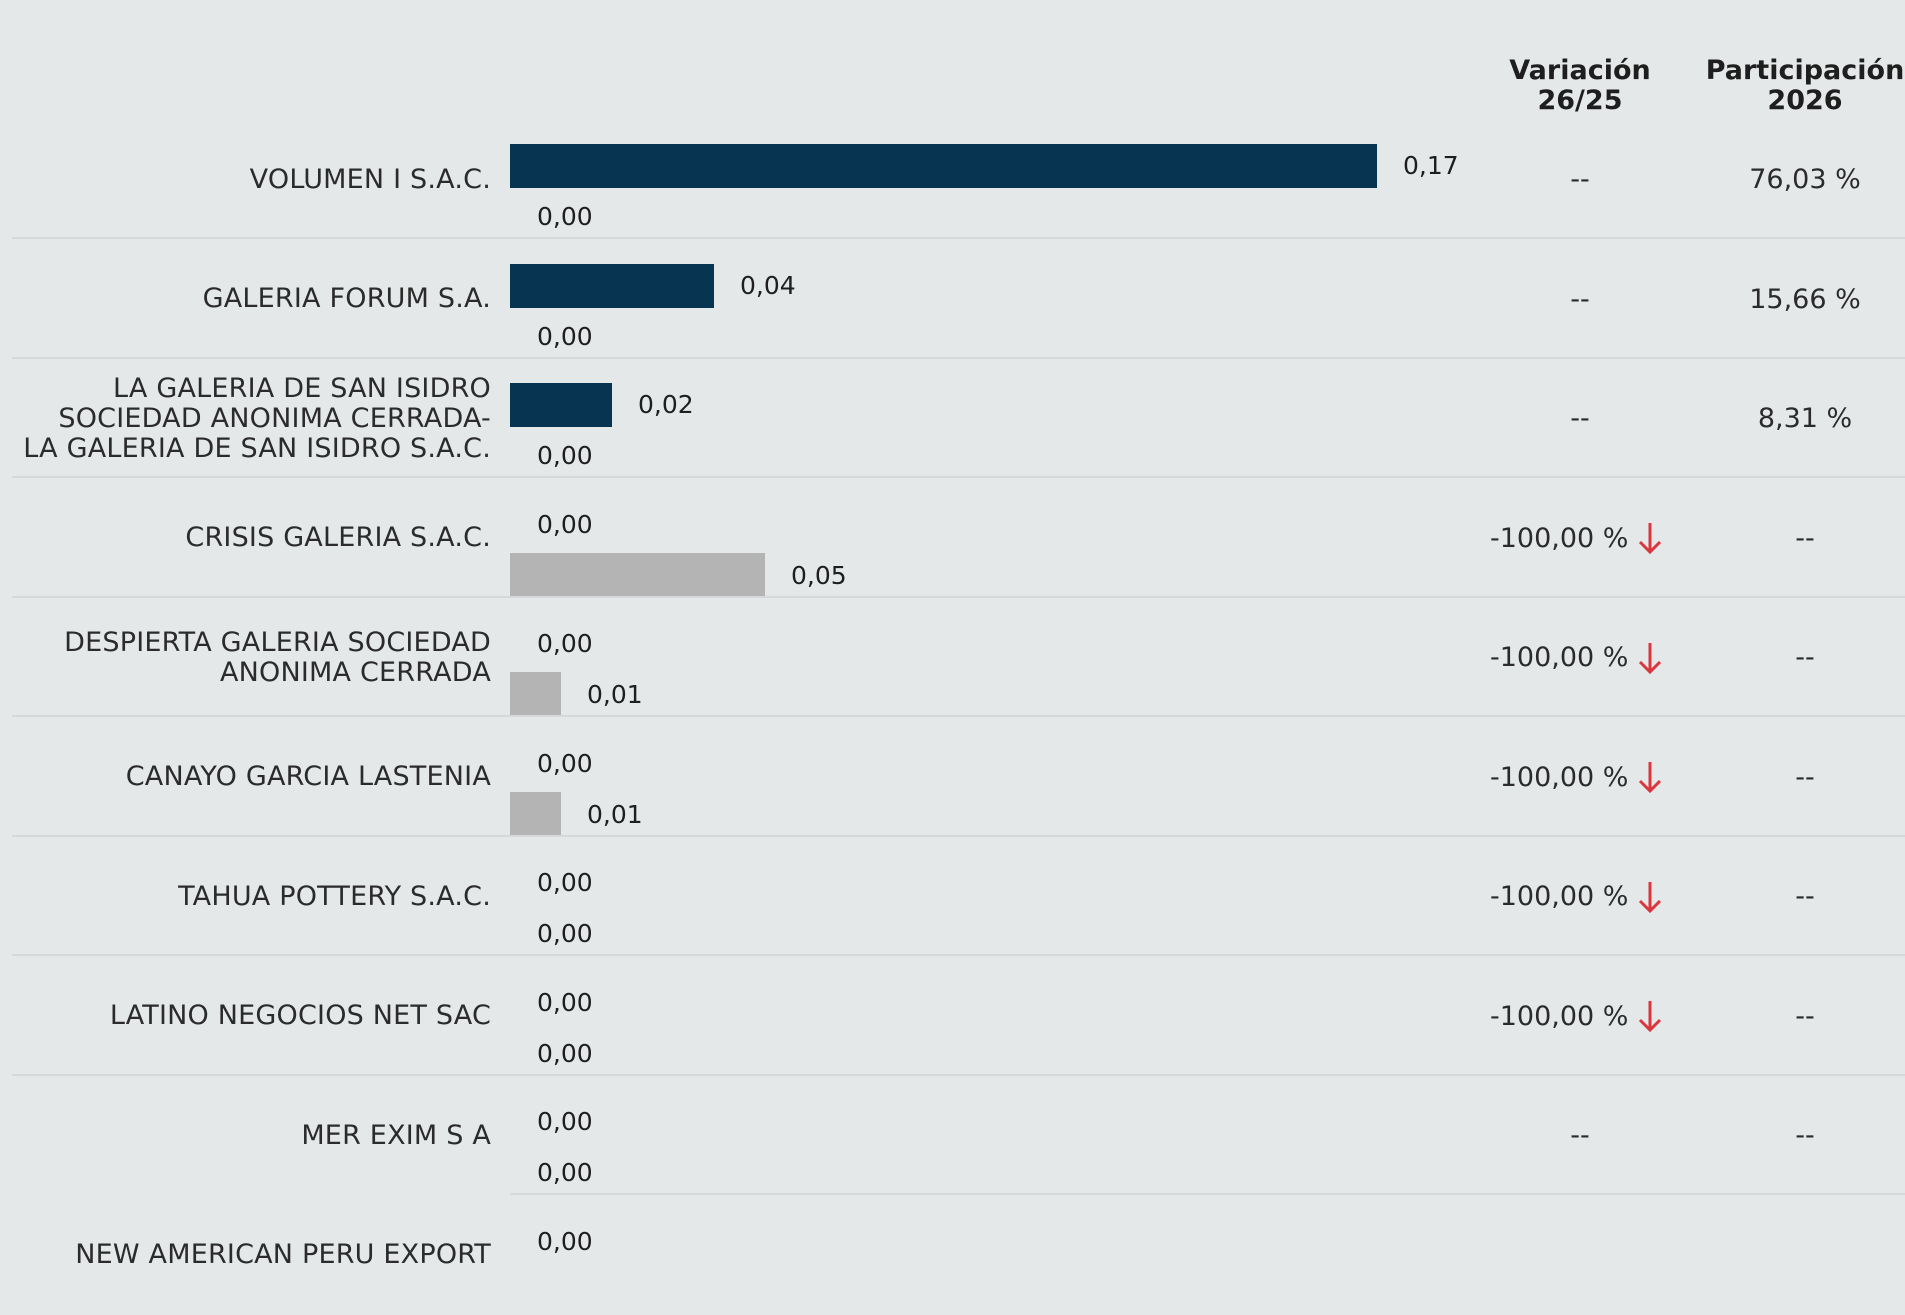 The width and height of the screenshot is (1905, 1315). I want to click on row-label: CANAYO GARCIA LASTENIA, so click(246, 777).